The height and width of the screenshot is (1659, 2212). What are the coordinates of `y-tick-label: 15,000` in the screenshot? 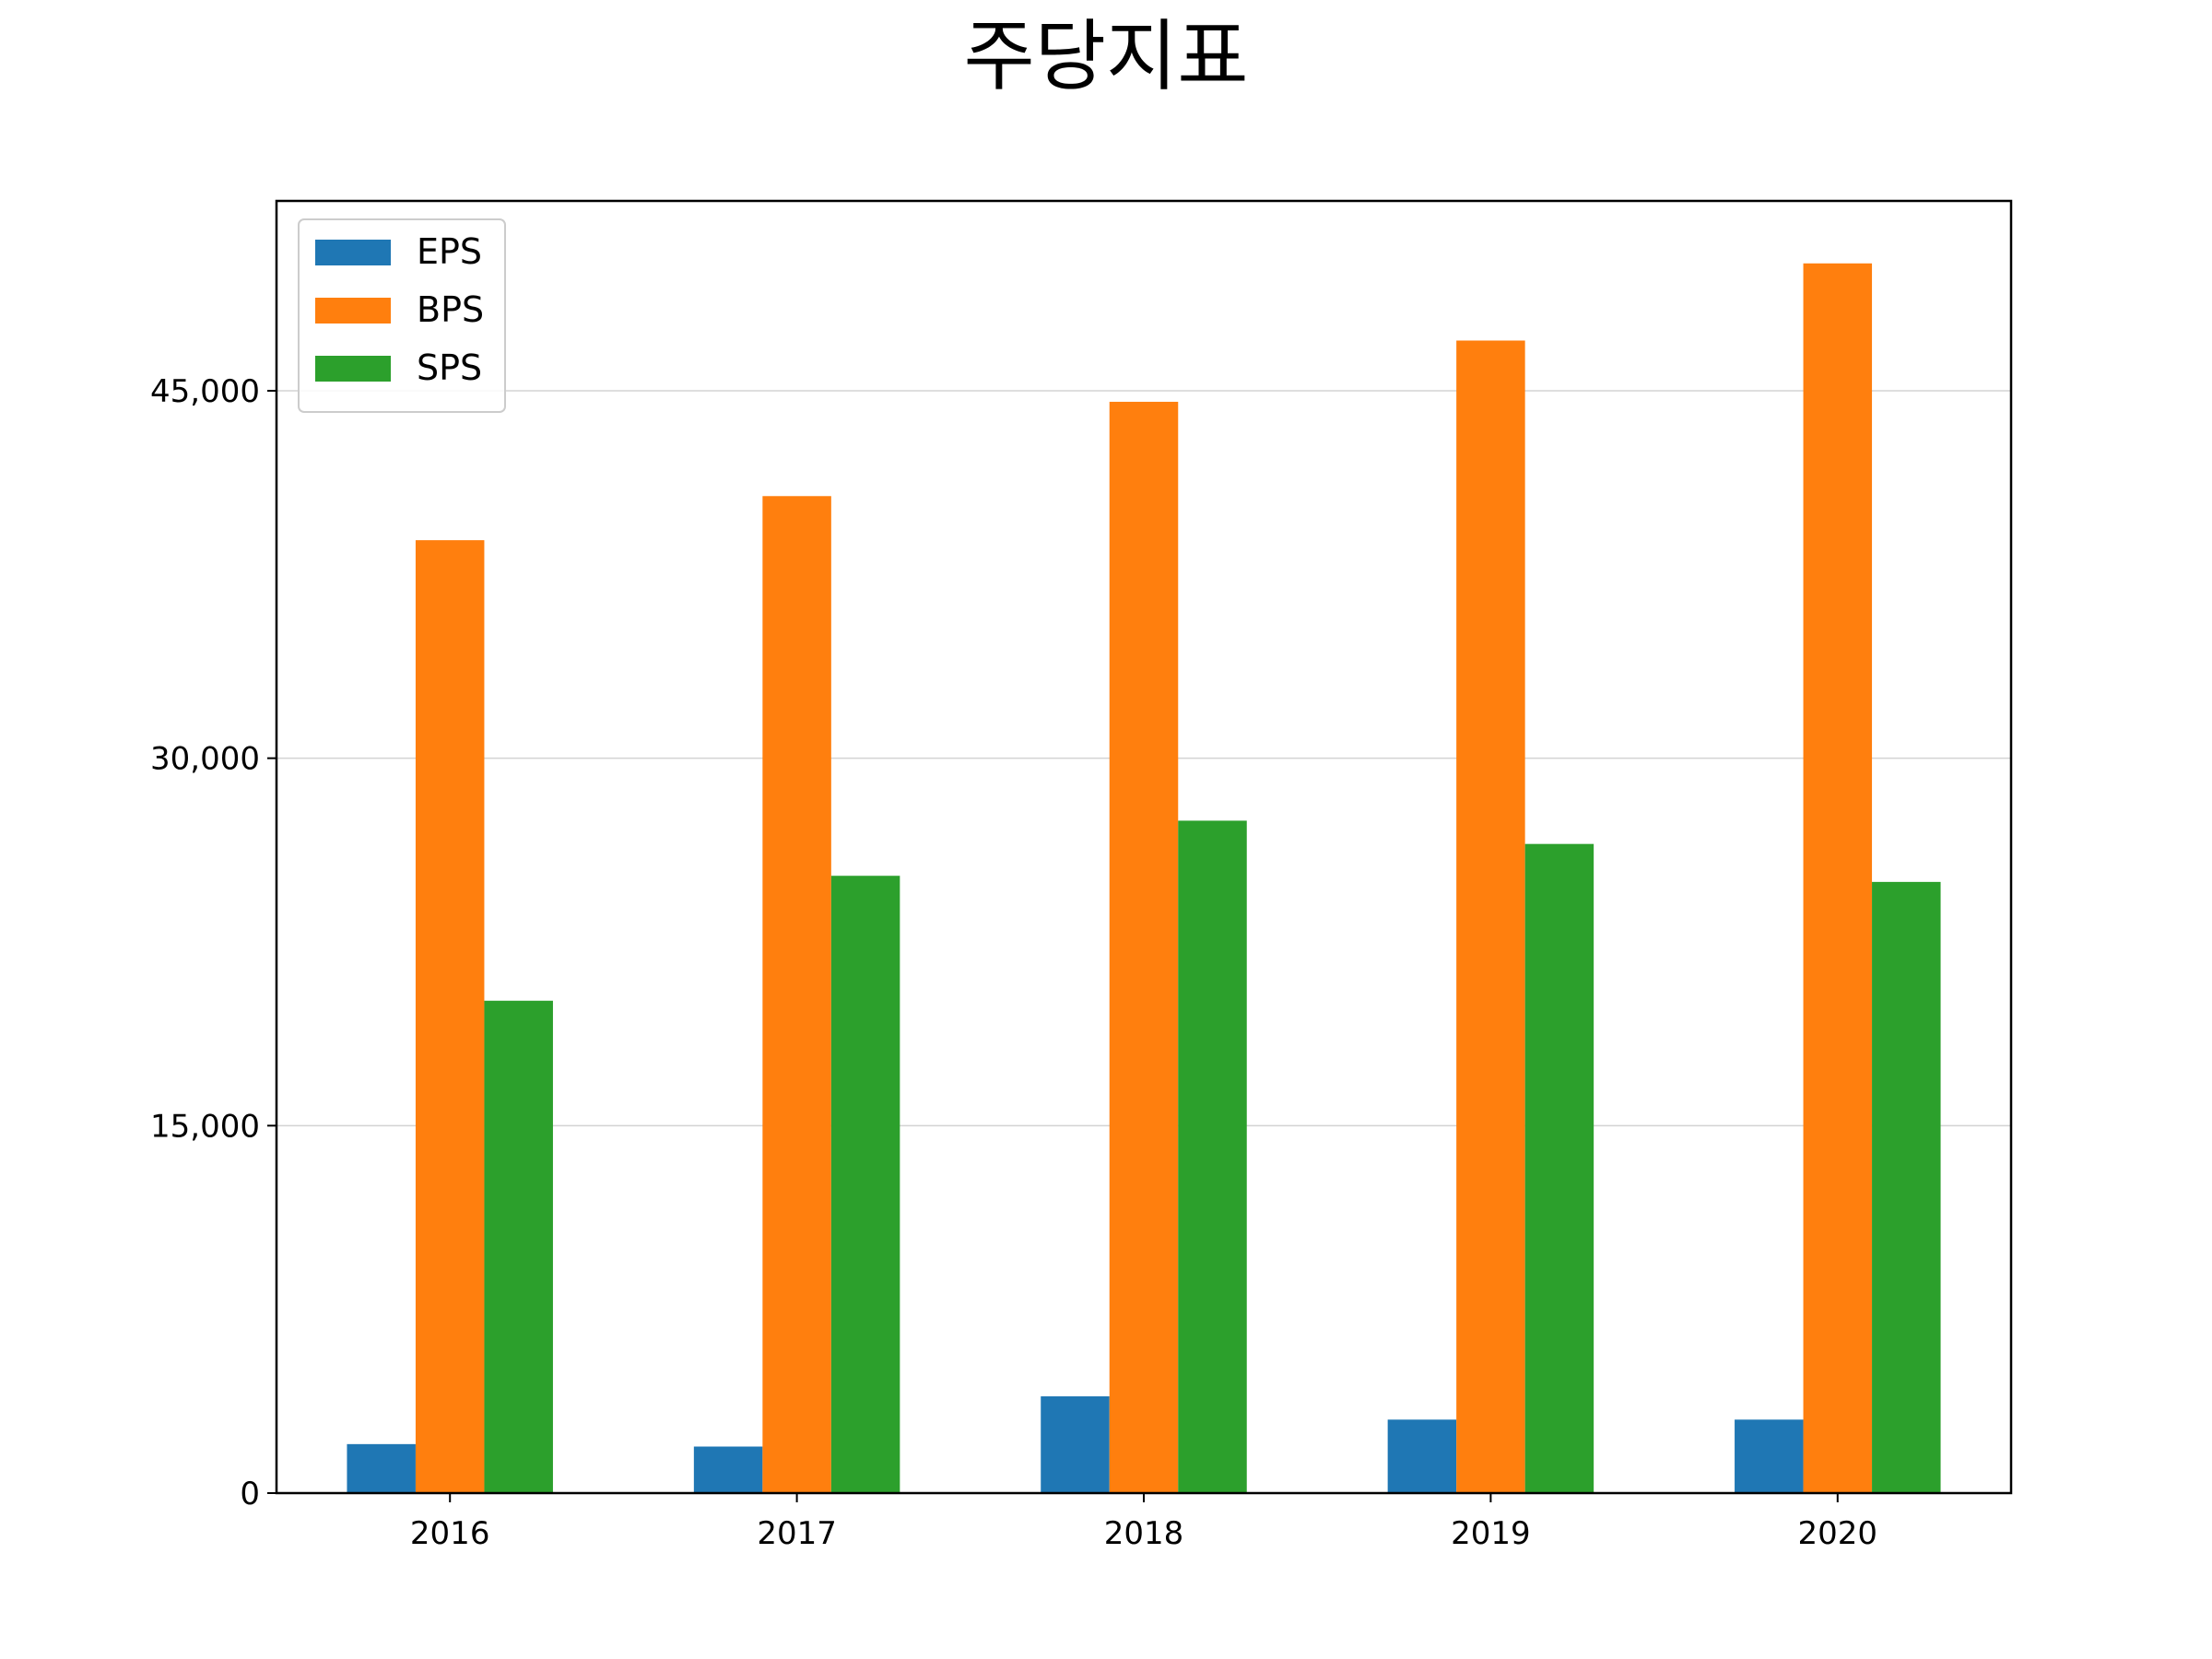 It's located at (205, 1126).